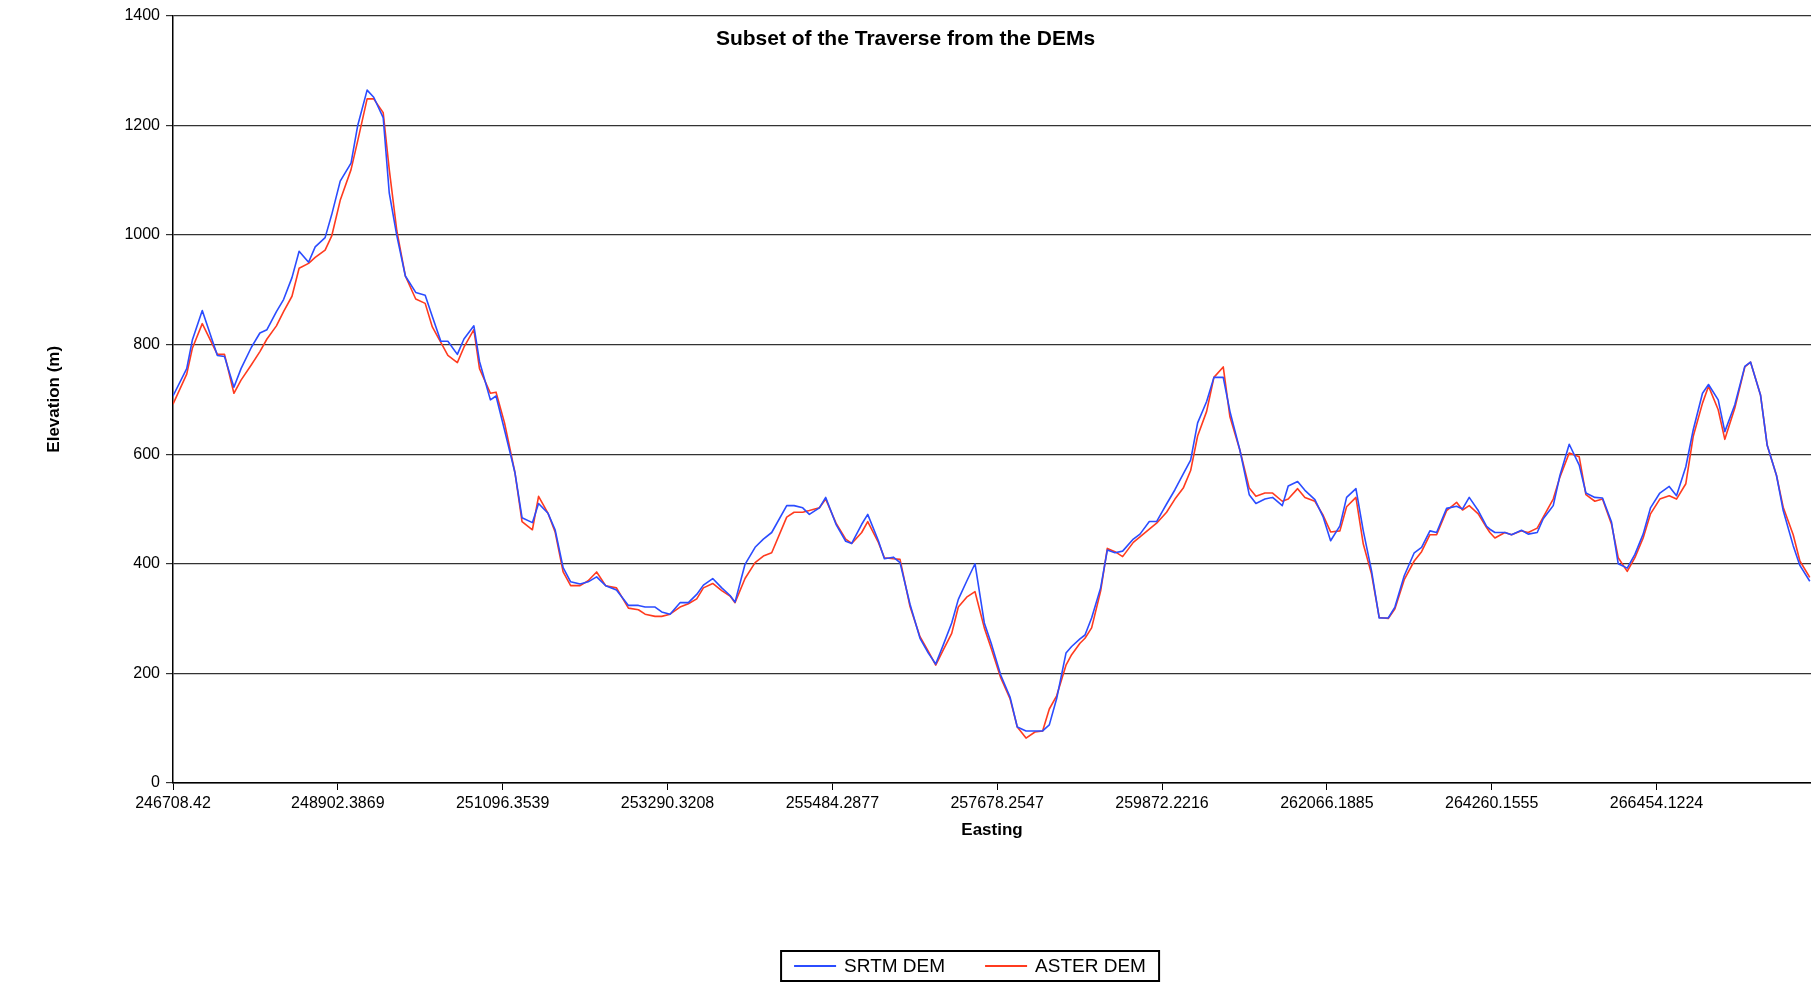  Describe the element at coordinates (895, 966) in the screenshot. I see `legend-label: SRTM DEM` at that location.